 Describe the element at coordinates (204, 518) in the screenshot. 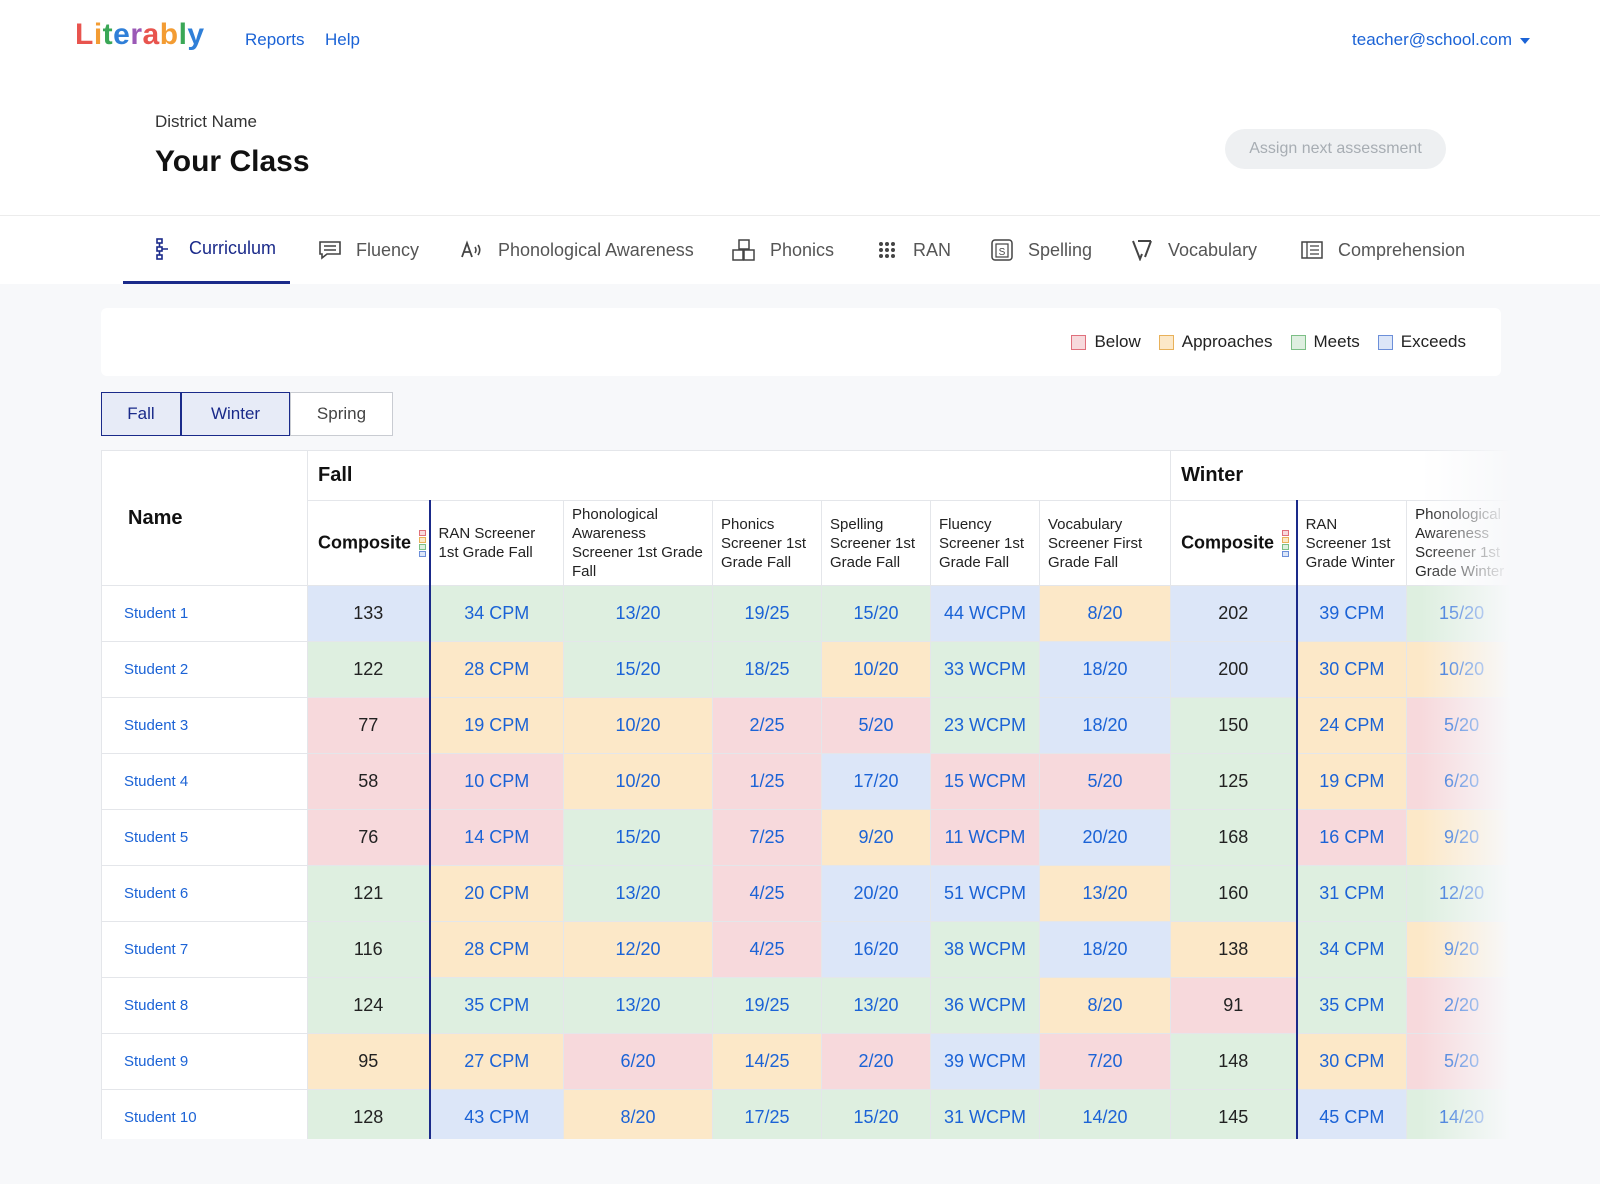

I see `name-column-header: Name` at that location.